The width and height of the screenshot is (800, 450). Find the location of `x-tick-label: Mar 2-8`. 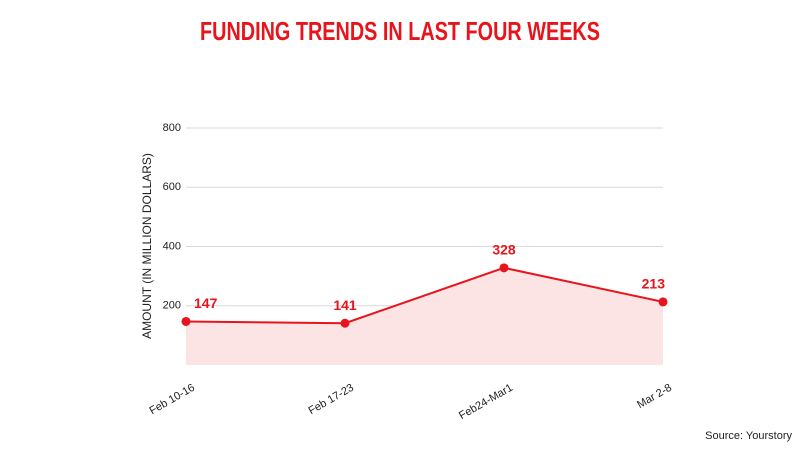

x-tick-label: Mar 2-8 is located at coordinates (654, 396).